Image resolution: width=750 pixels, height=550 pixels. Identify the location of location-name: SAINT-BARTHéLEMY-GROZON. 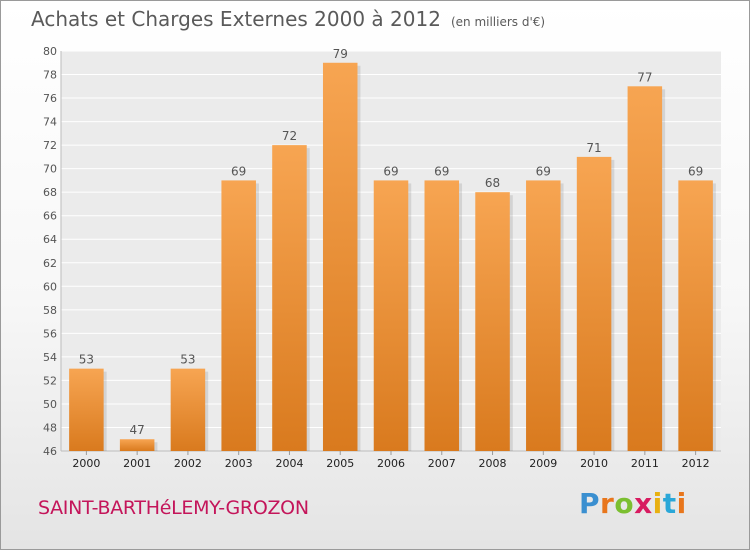
(173, 508).